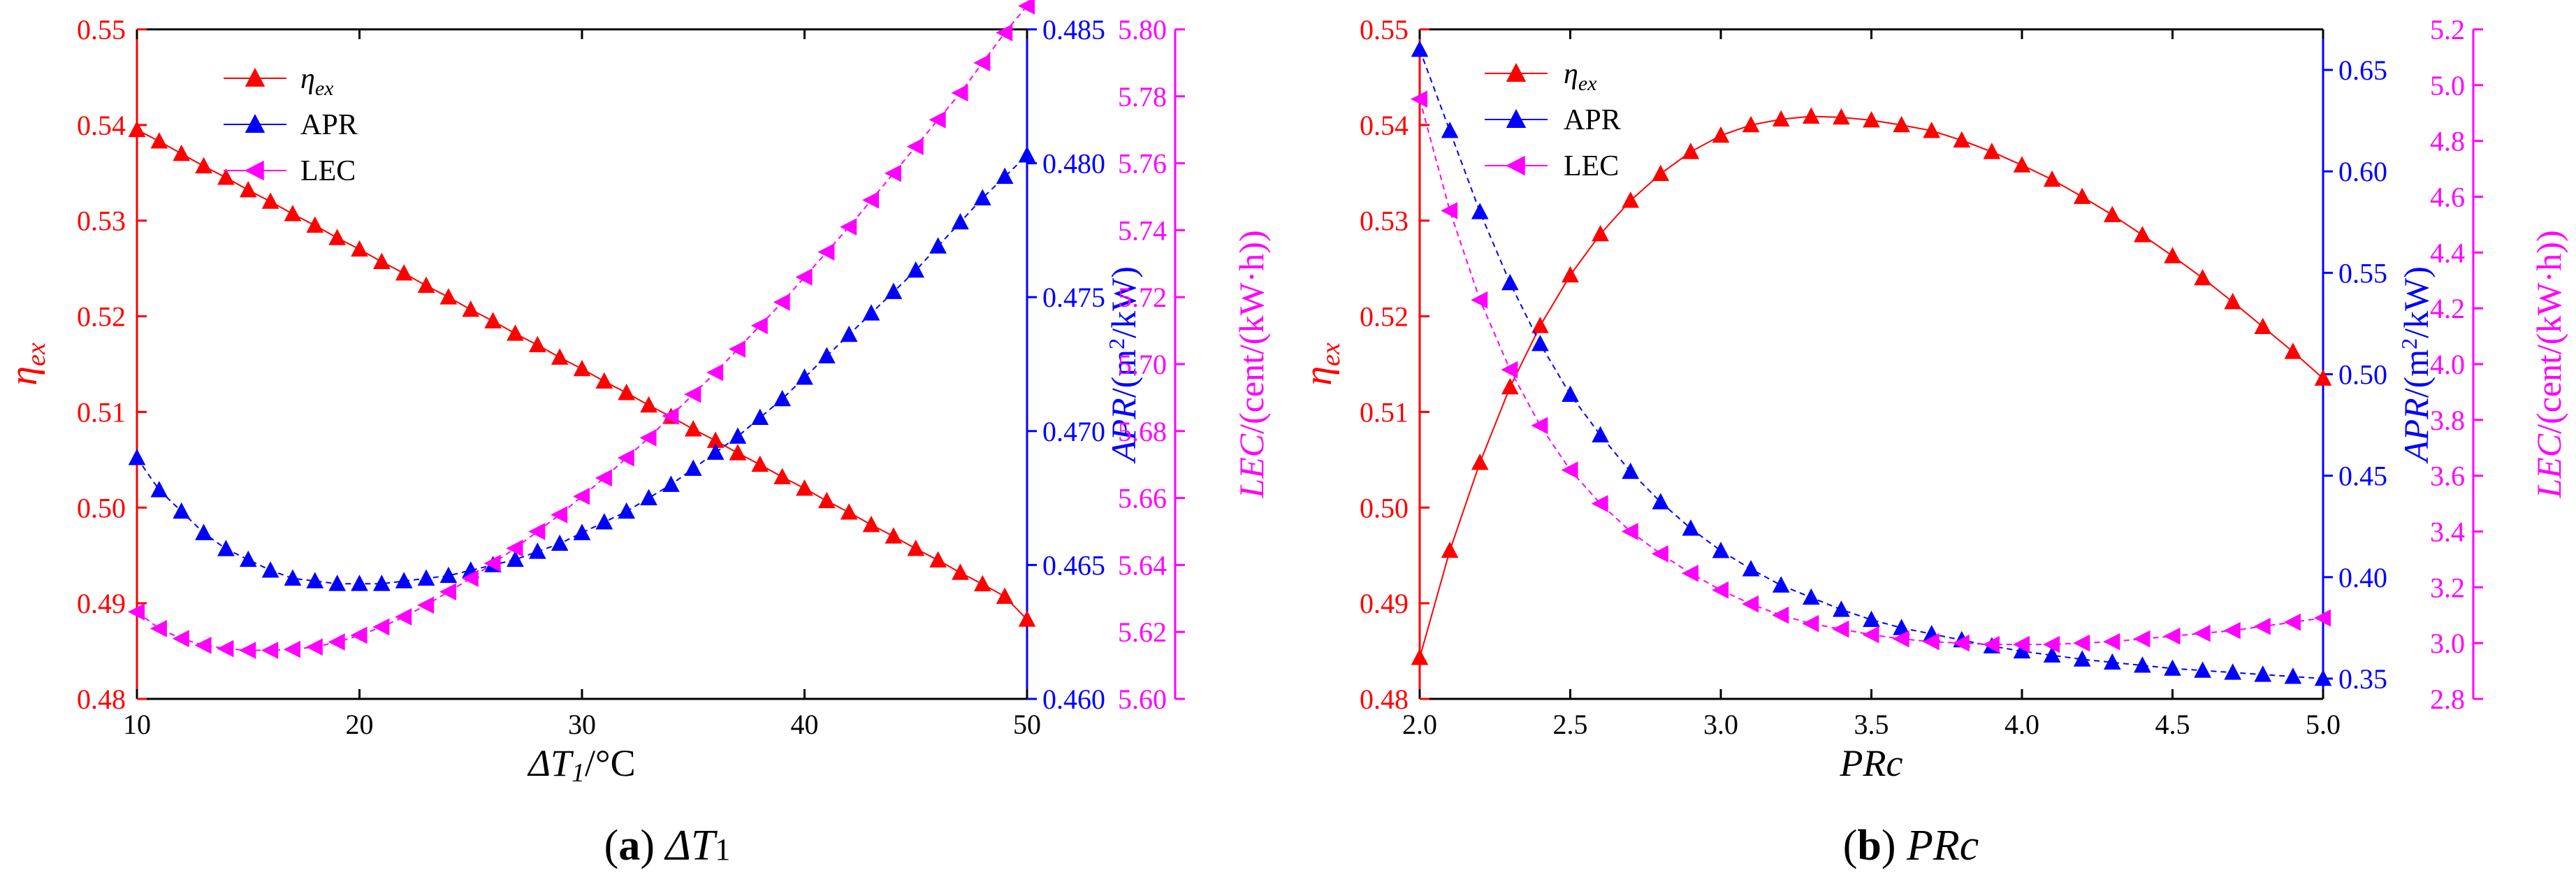  I want to click on lec-tick-label: 5.76, so click(1142, 164).